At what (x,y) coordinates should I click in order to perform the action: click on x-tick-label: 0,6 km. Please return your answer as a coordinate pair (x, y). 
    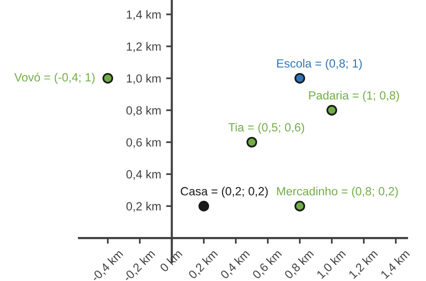
    Looking at the image, I should click on (268, 264).